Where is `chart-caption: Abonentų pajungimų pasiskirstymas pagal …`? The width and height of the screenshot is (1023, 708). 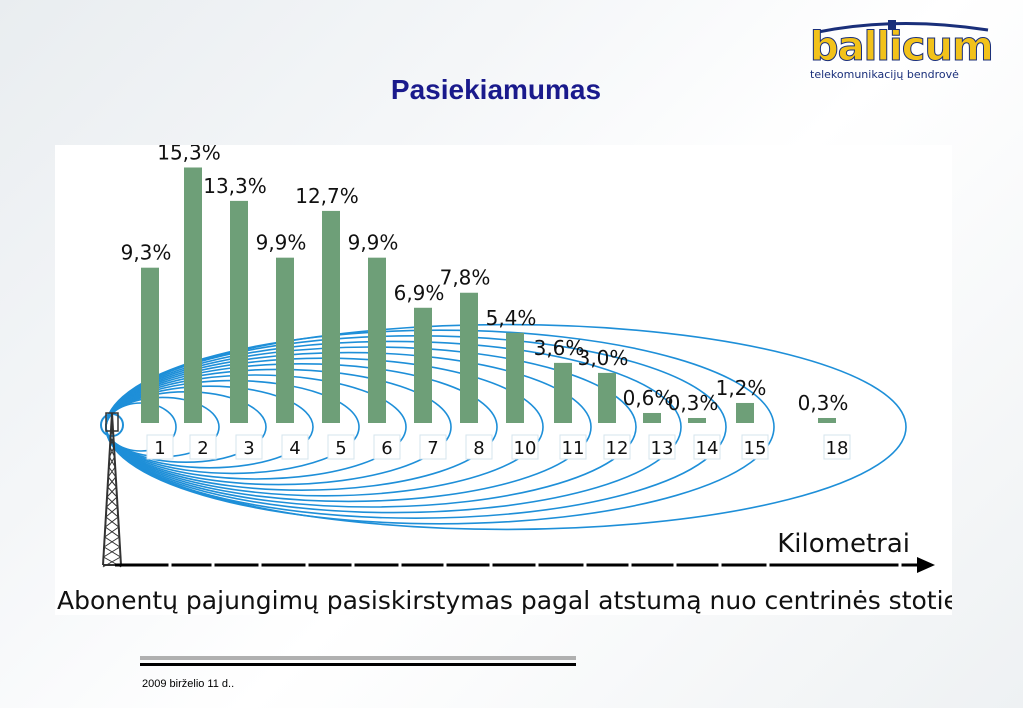 chart-caption: Abonentų pajungimų pasiskirstymas pagal … is located at coordinates (504, 600).